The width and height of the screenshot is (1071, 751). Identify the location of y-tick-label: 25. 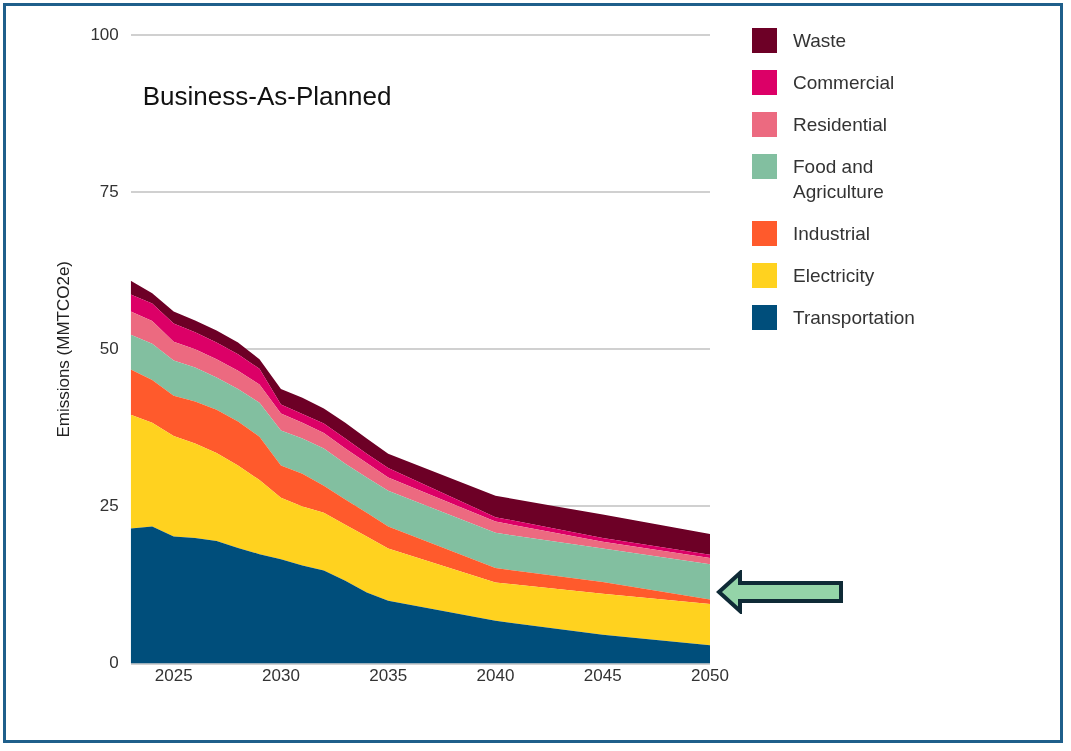
(109, 506).